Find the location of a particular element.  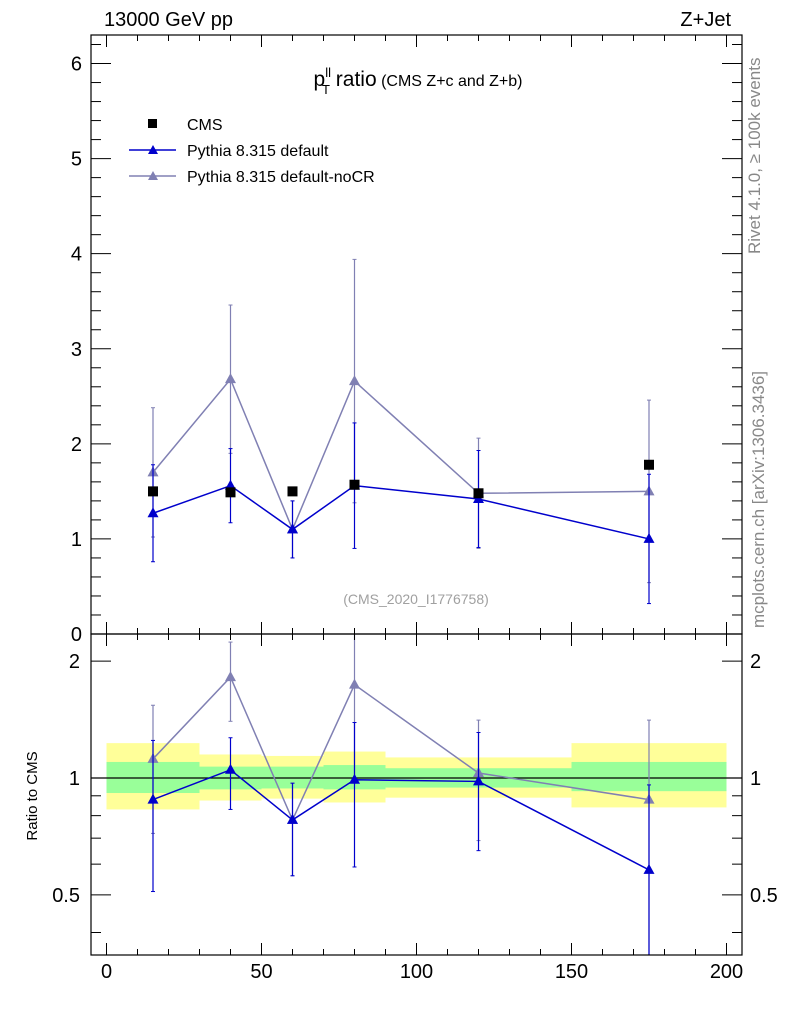

ratio-y-tick-label-right: 0.5 is located at coordinates (764, 896).